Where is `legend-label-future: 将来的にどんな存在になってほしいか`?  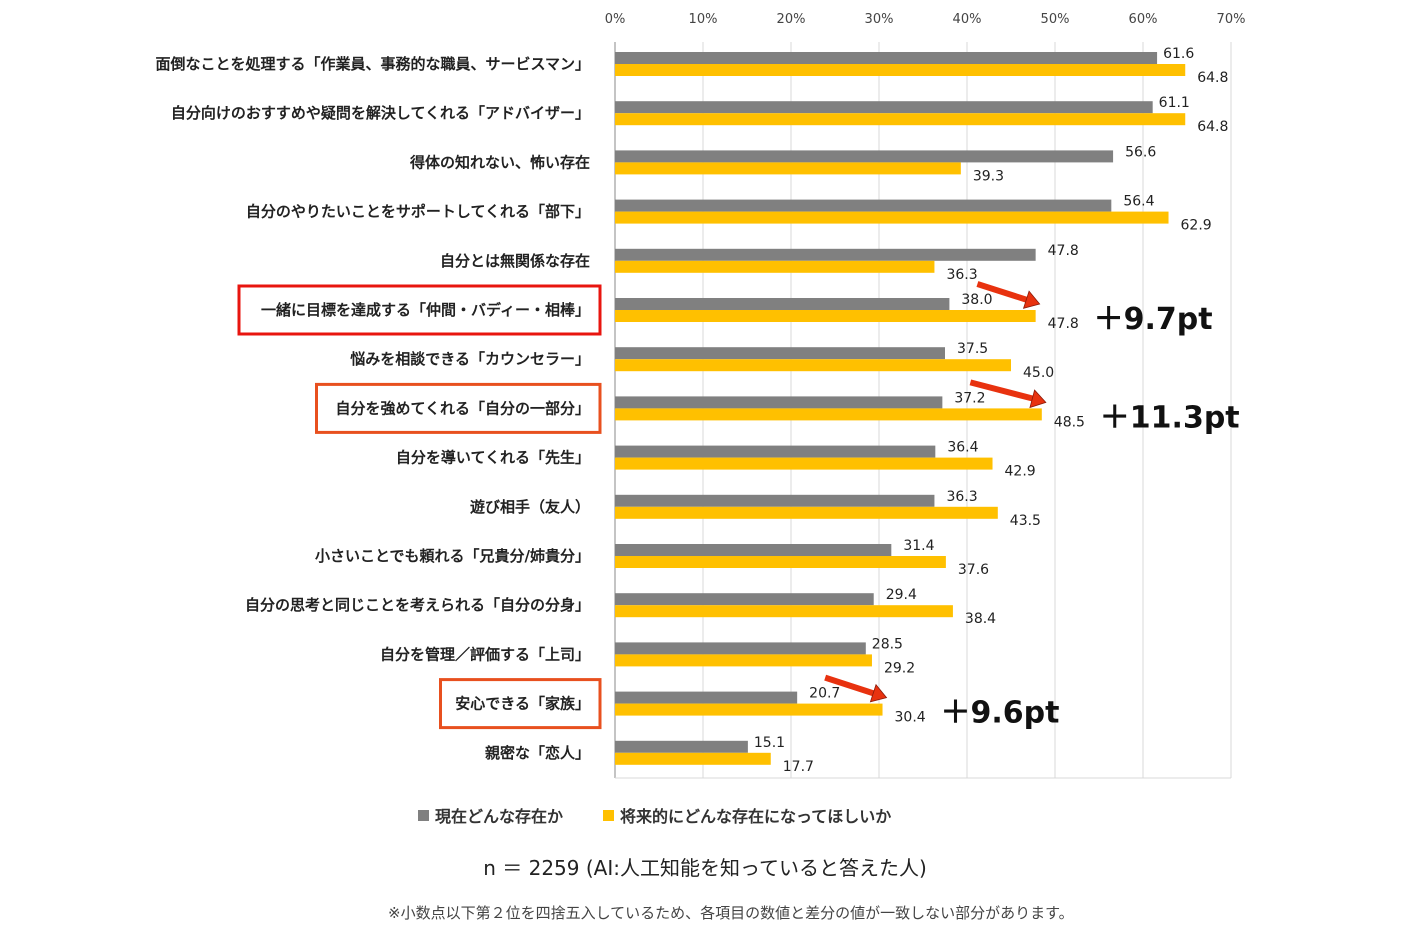
legend-label-future: 将来的にどんな存在になってほしいか is located at coordinates (756, 816).